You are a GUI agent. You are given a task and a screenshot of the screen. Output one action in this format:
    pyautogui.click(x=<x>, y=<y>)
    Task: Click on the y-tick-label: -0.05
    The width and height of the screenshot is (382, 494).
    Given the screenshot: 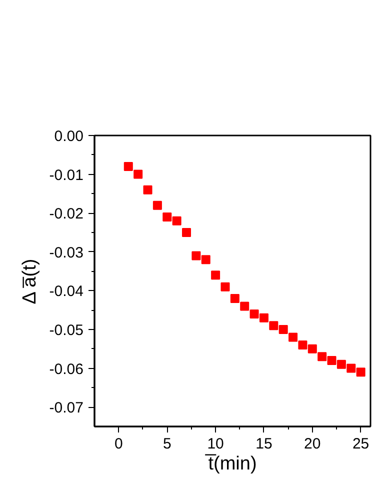 What is the action you would take?
    pyautogui.click(x=66, y=330)
    